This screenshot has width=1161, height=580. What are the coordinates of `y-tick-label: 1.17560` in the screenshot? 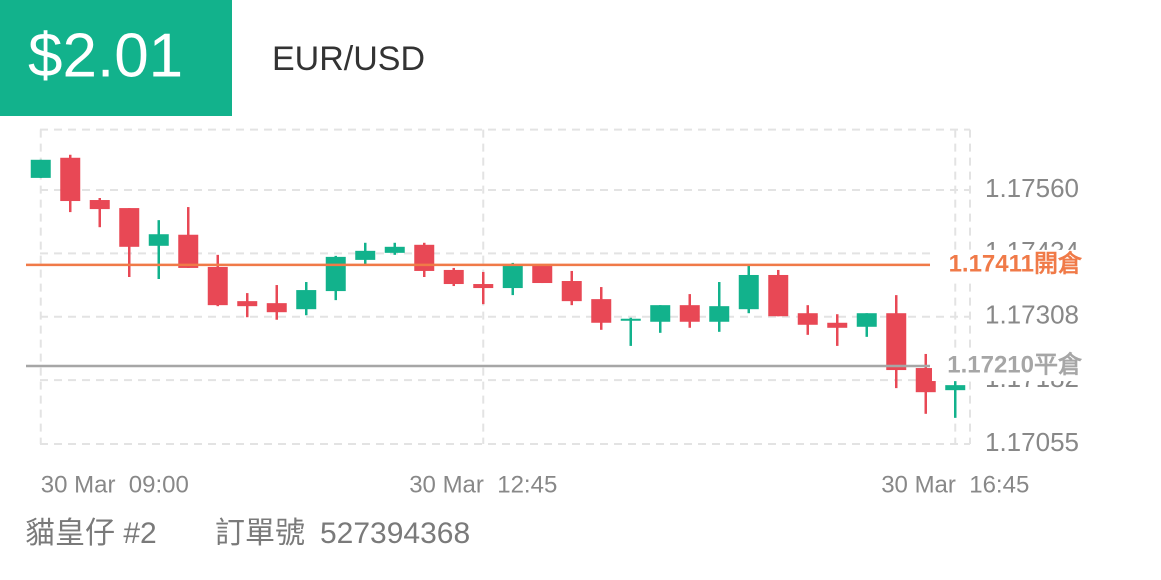 It's located at (1032, 188).